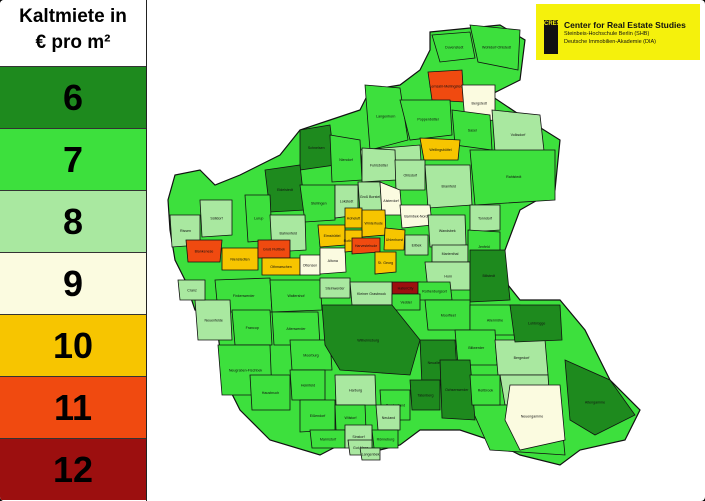 This screenshot has width=705, height=501. I want to click on district-label: Rothenburgsort, so click(434, 292).